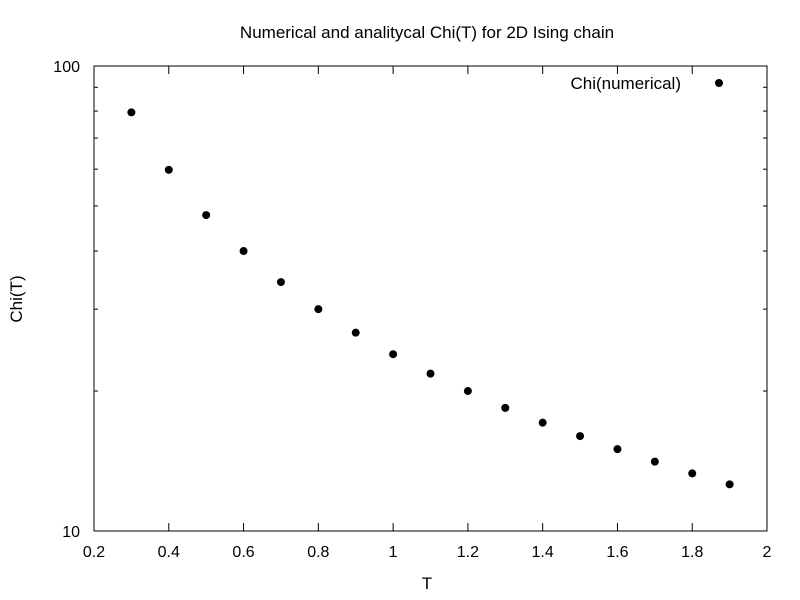 The height and width of the screenshot is (600, 800). I want to click on x-tick-label: 1.4, so click(543, 552).